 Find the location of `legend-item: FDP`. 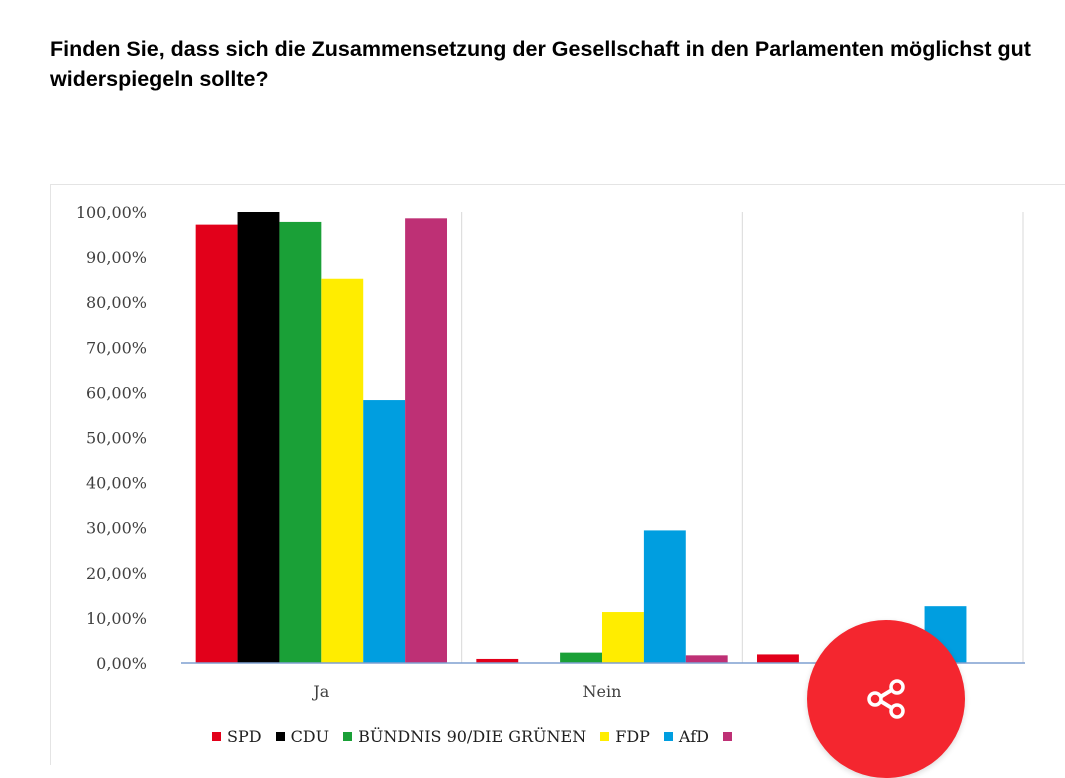

legend-item: FDP is located at coordinates (625, 736).